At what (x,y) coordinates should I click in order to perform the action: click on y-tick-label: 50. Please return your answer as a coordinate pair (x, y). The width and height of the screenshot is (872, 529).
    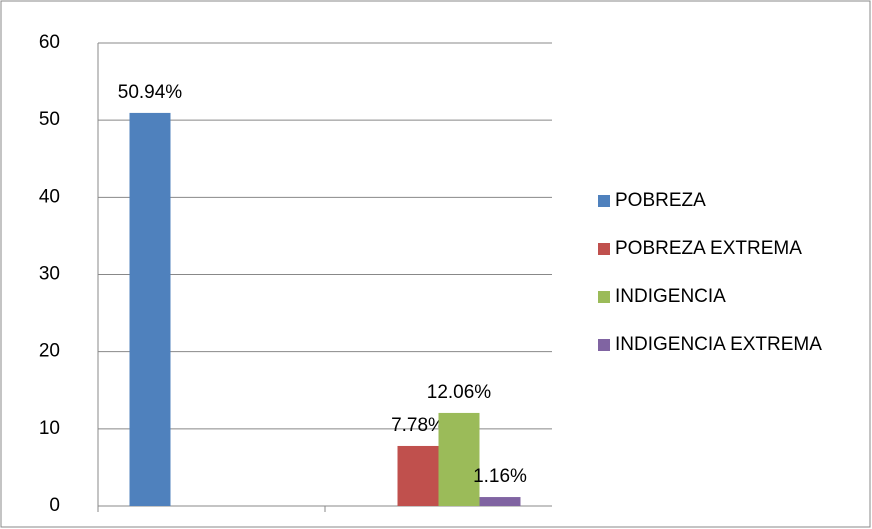
    Looking at the image, I should click on (49, 119).